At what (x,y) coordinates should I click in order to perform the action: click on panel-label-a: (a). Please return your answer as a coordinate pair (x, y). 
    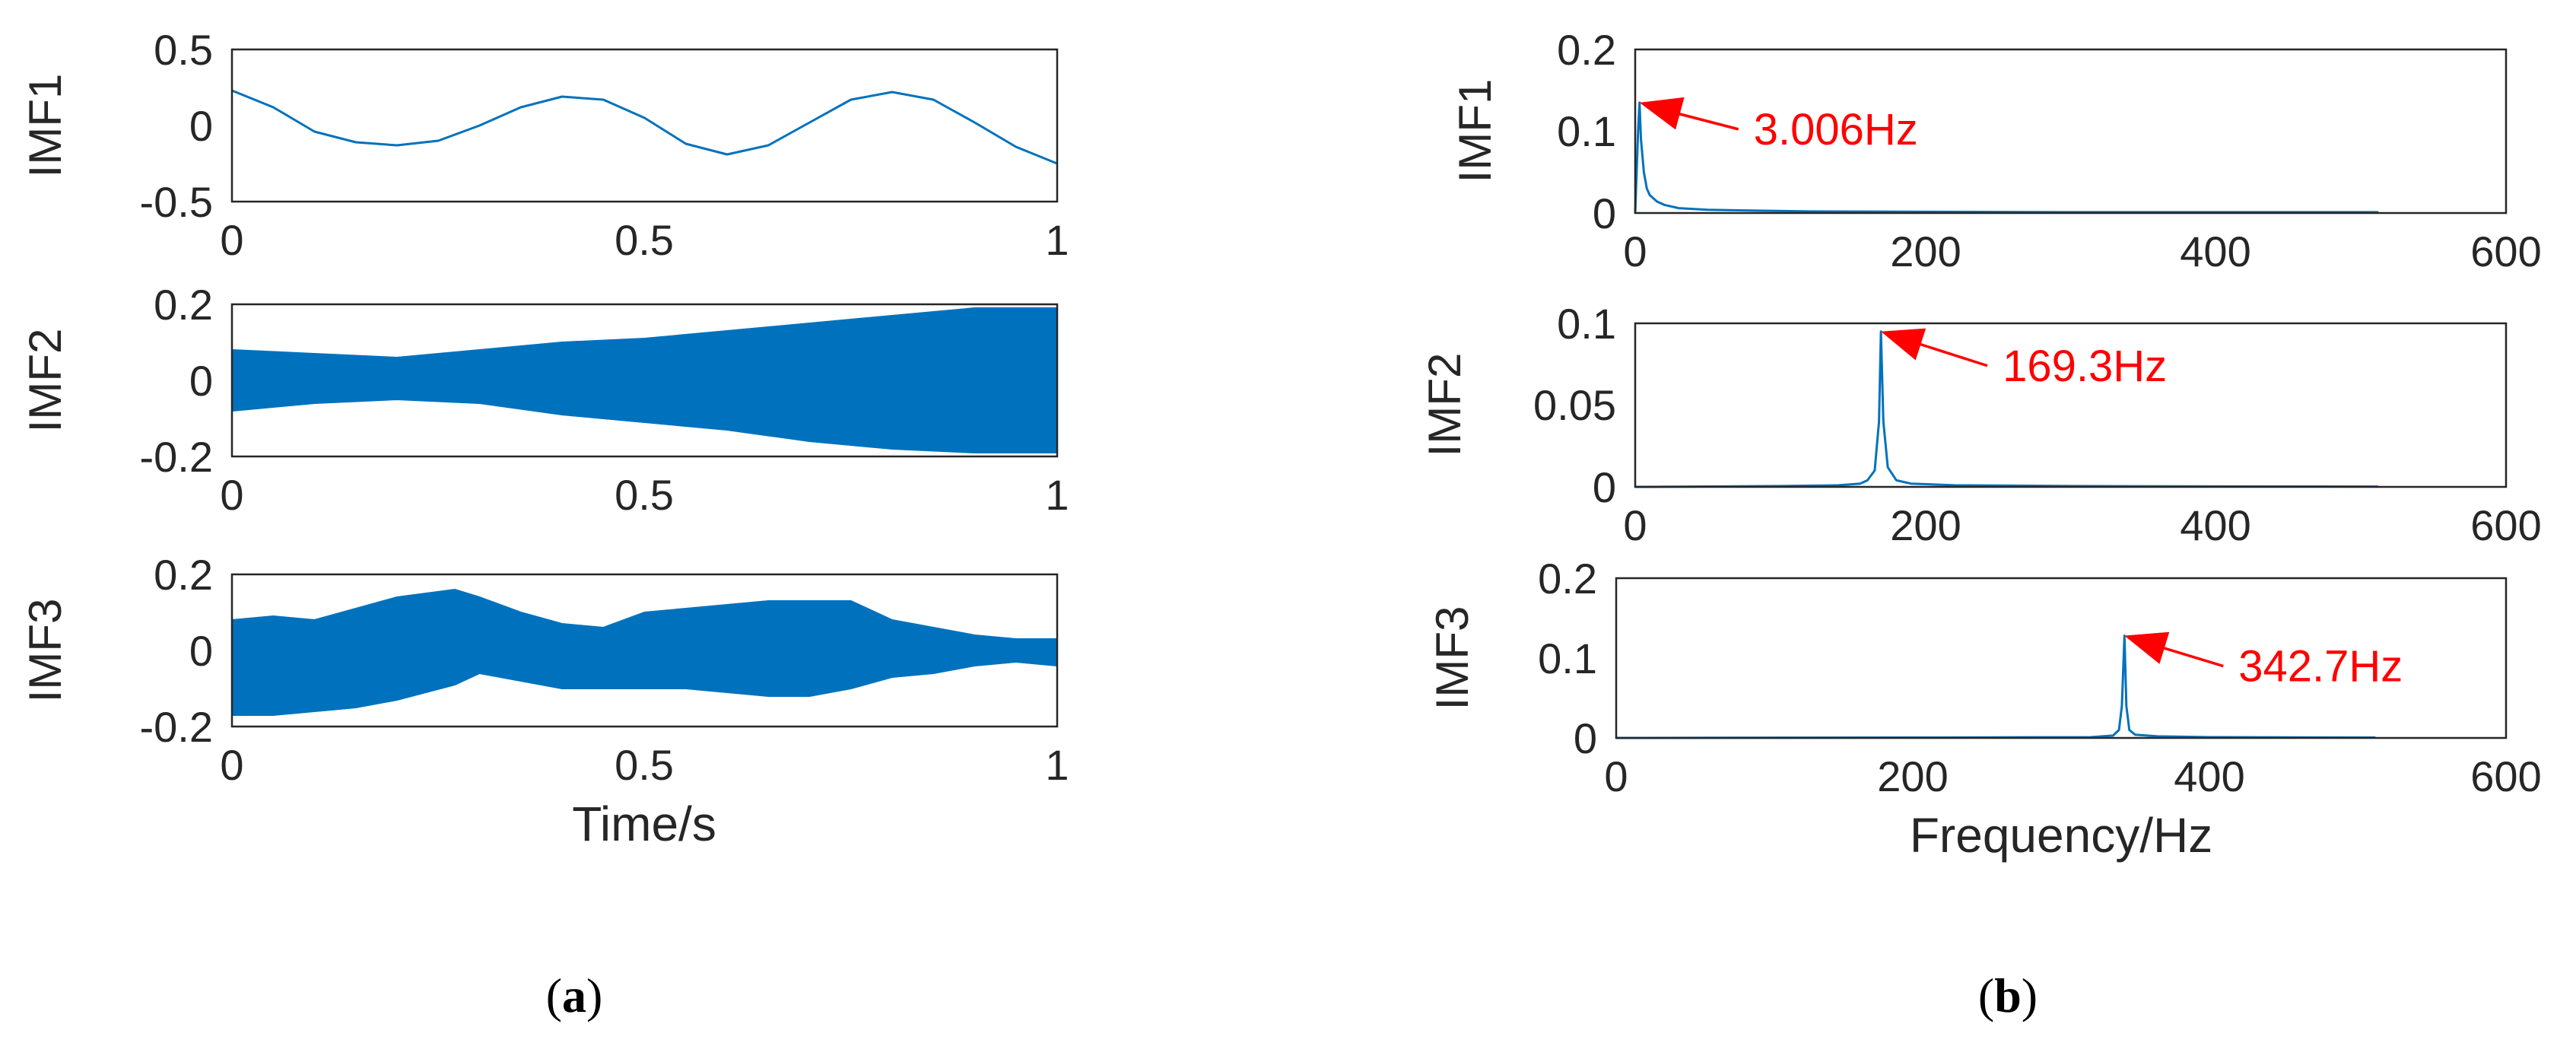
    Looking at the image, I should click on (574, 995).